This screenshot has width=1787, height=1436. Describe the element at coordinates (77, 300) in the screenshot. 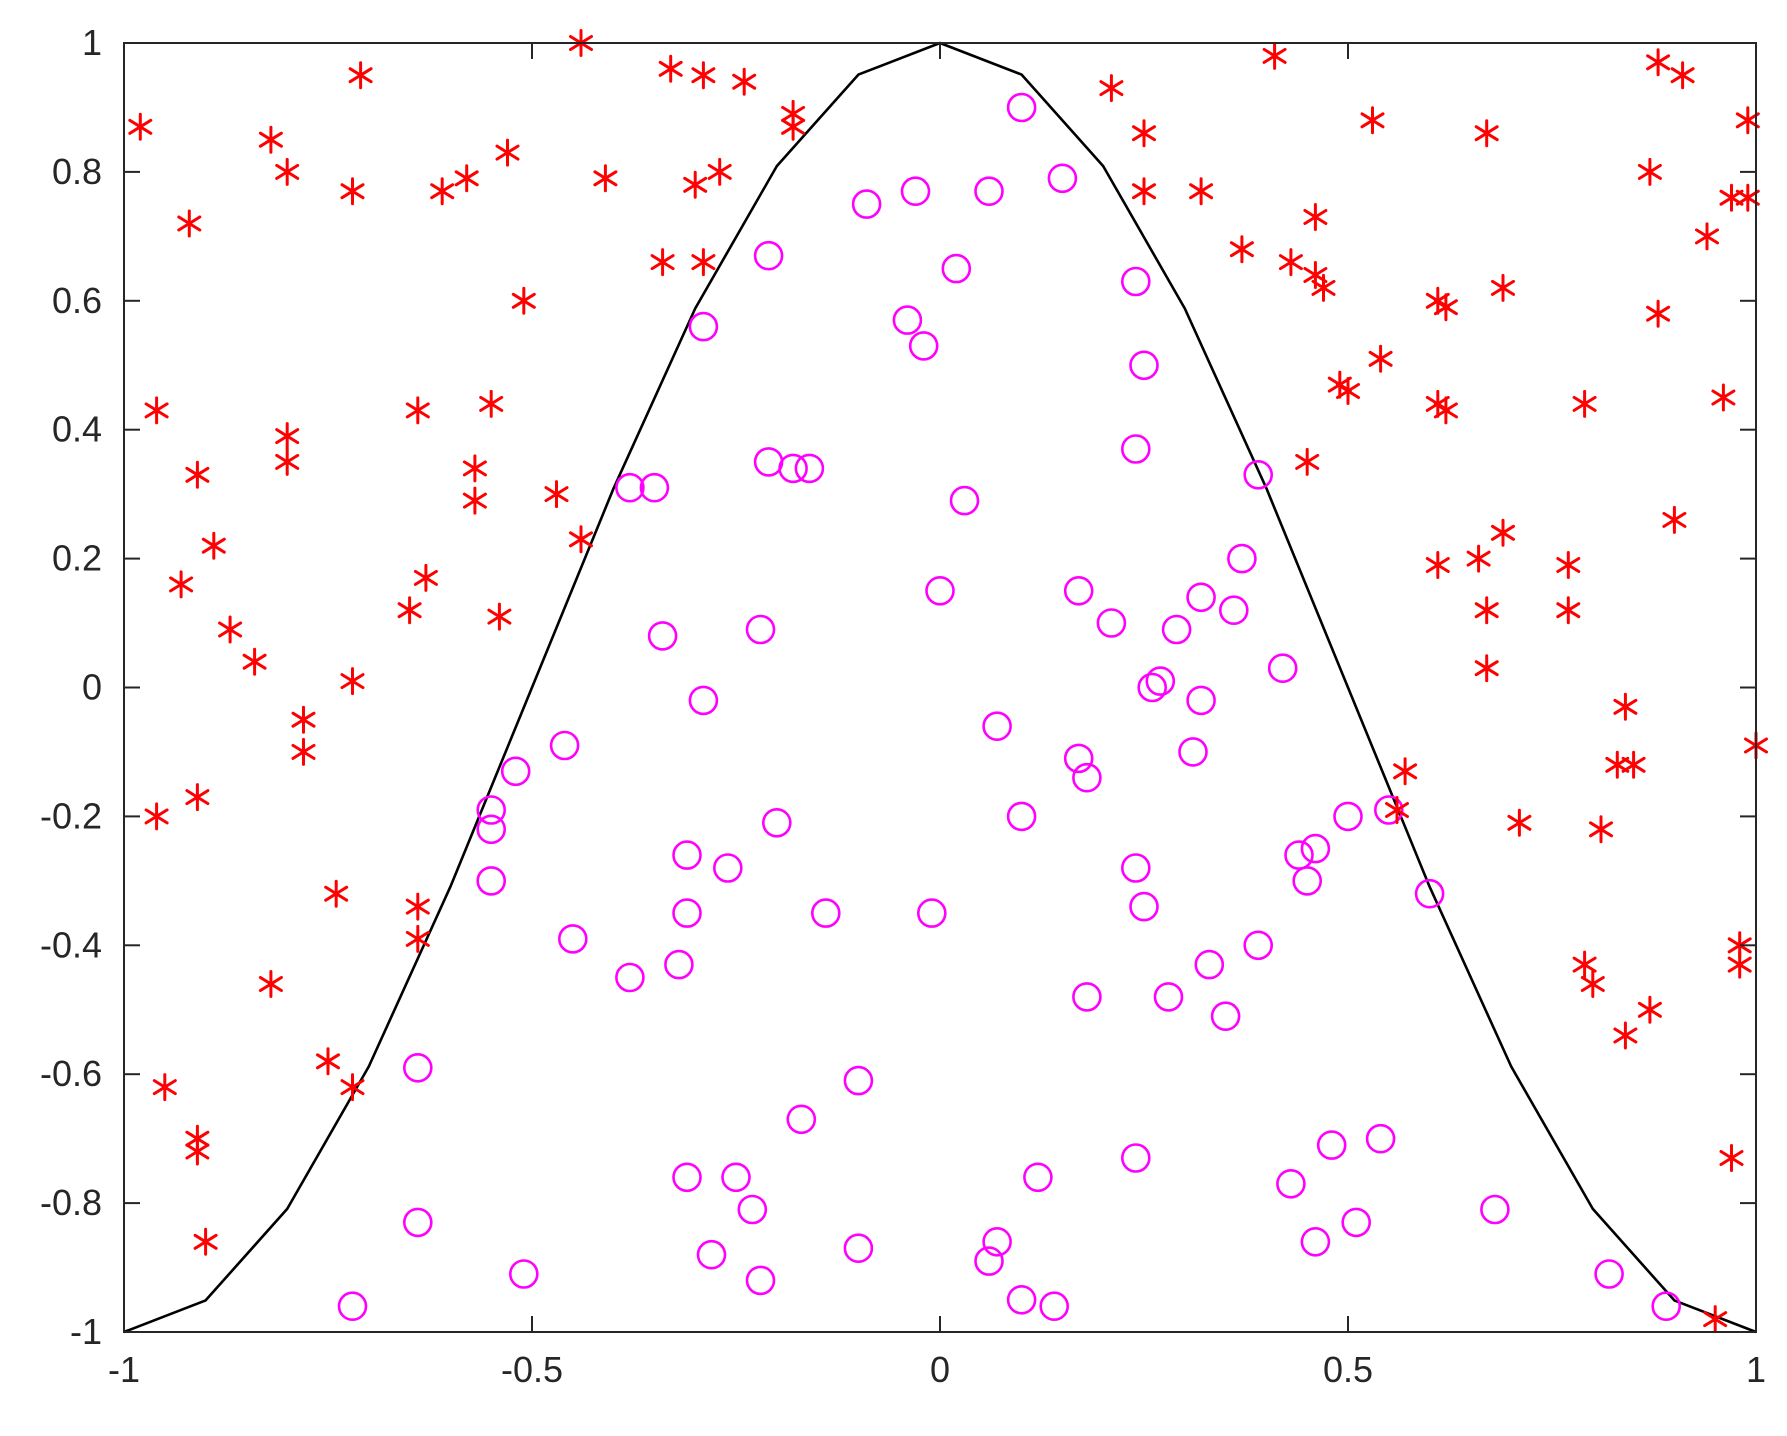

I see `y-tick-label: 0.6` at that location.